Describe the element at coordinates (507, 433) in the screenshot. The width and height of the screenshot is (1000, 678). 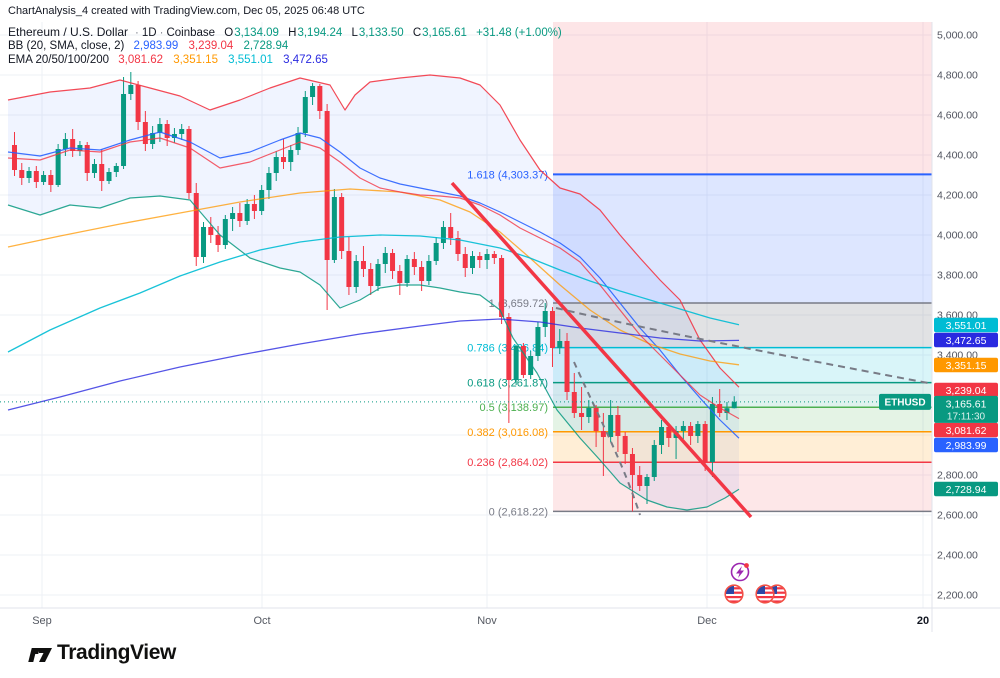
I see `svg-text: 0.382 (3,016.08)` at that location.